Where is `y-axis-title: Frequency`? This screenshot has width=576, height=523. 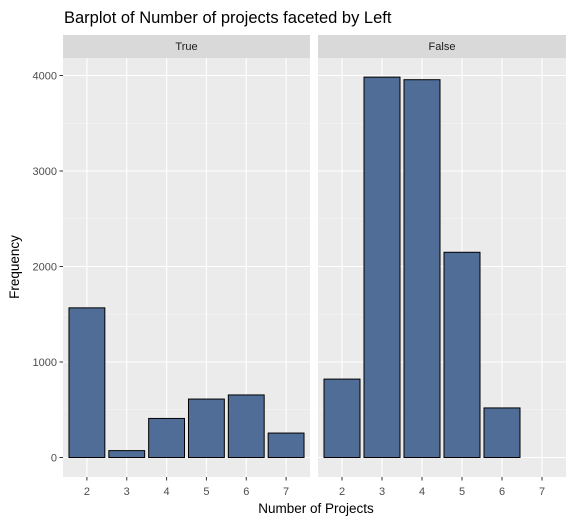
y-axis-title: Frequency is located at coordinates (14, 267).